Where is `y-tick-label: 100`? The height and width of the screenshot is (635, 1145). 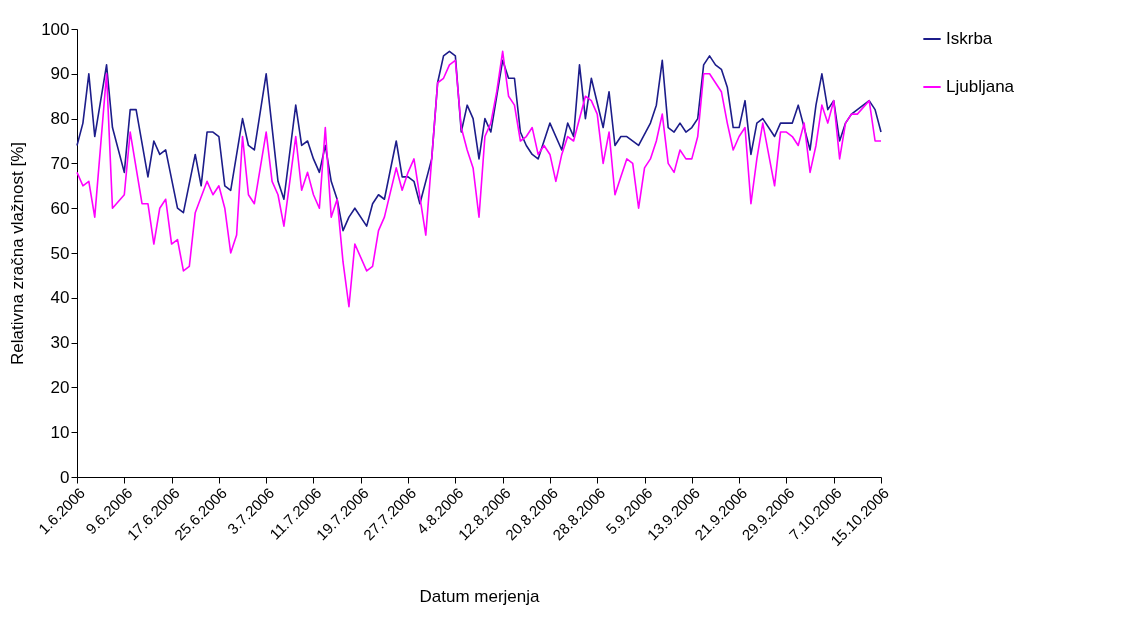 y-tick-label: 100 is located at coordinates (55, 29).